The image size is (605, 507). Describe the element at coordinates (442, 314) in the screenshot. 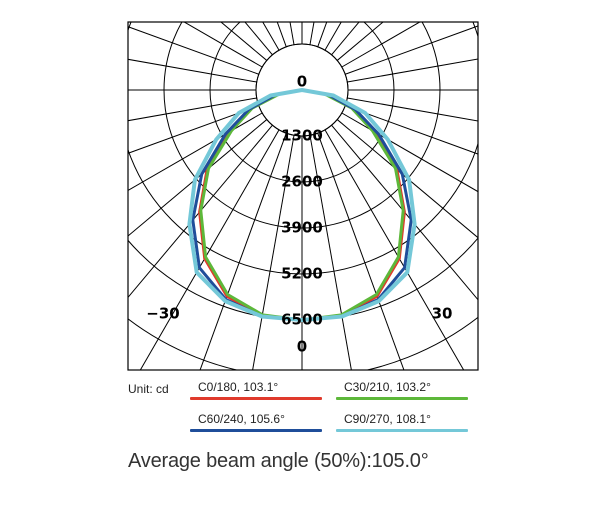

I see `angle-label-right: 30` at that location.